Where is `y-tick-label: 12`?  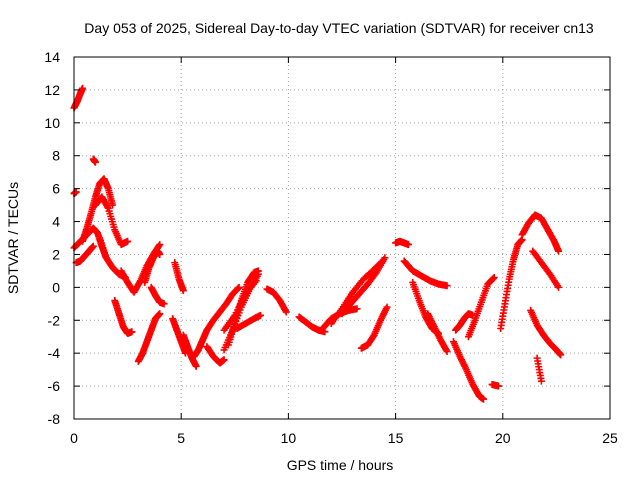 y-tick-label: 12 is located at coordinates (52, 90).